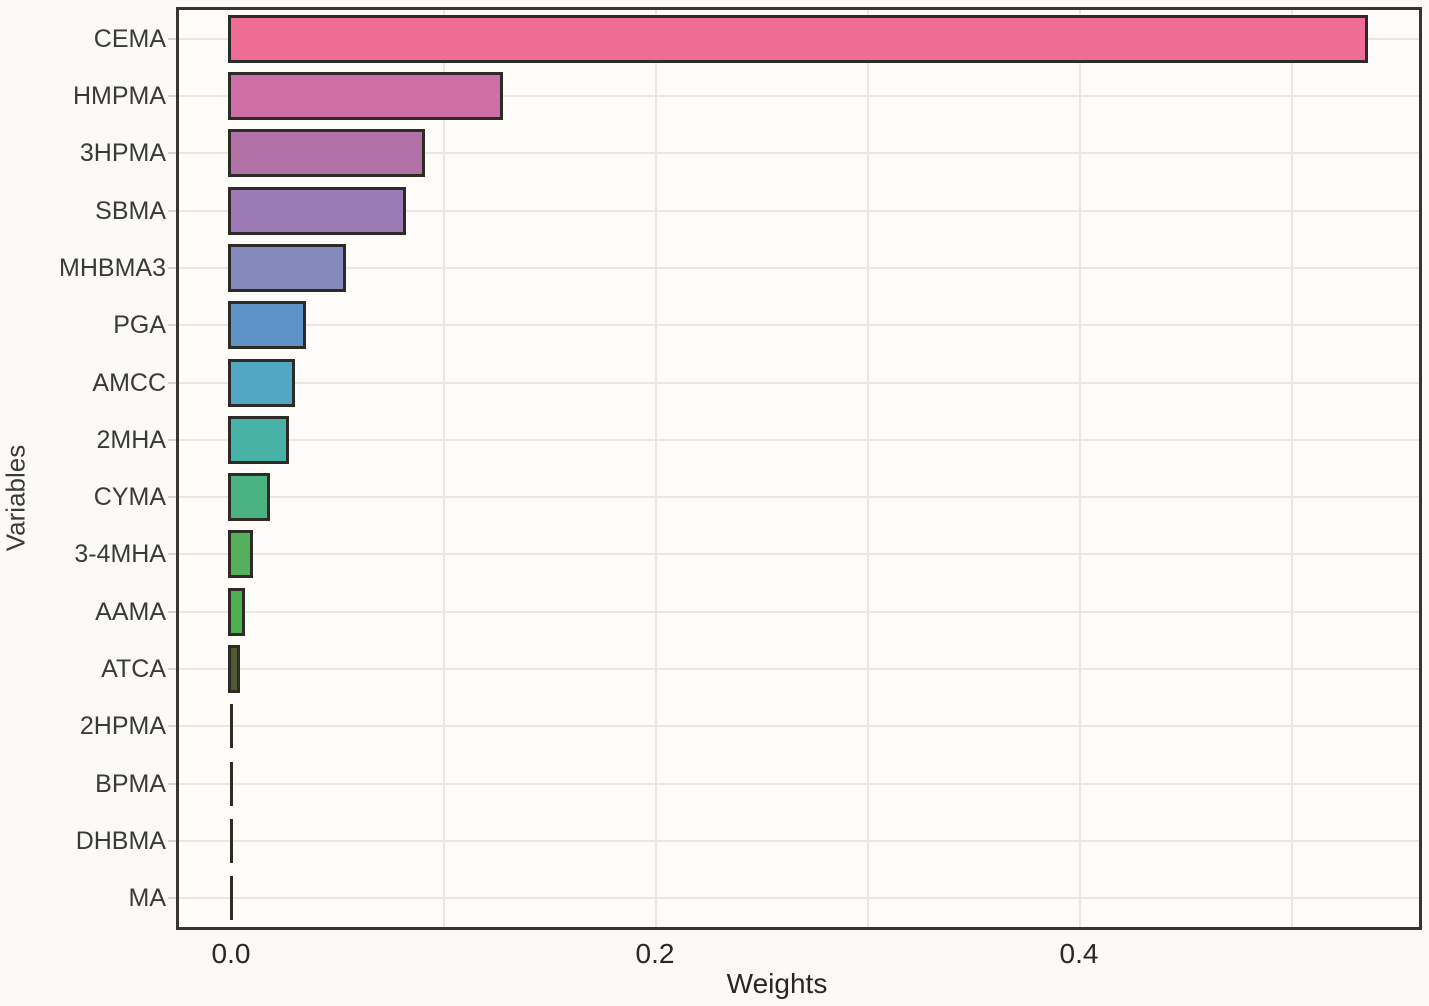 This screenshot has width=1429, height=1006. What do you see at coordinates (777, 983) in the screenshot?
I see `x-axis-title: Weights` at bounding box center [777, 983].